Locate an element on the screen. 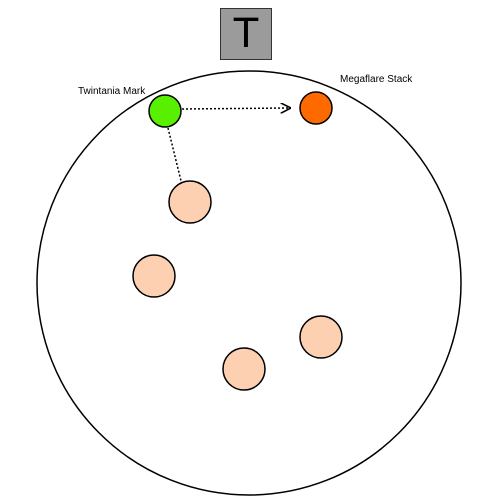 This screenshot has height=500, width=500. arrow-to-megaflare is located at coordinates (235, 108).